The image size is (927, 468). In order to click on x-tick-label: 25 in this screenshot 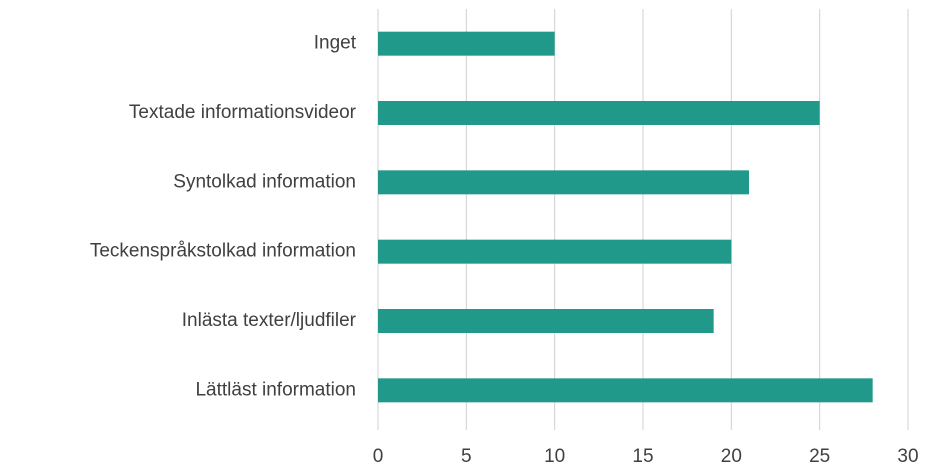, I will do `click(819, 456)`.